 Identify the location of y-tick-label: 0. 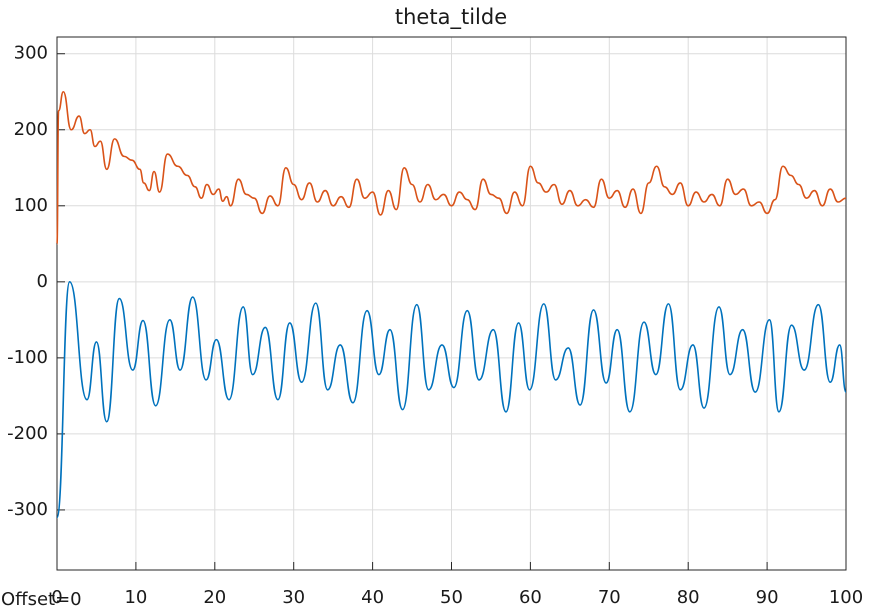
(42, 281).